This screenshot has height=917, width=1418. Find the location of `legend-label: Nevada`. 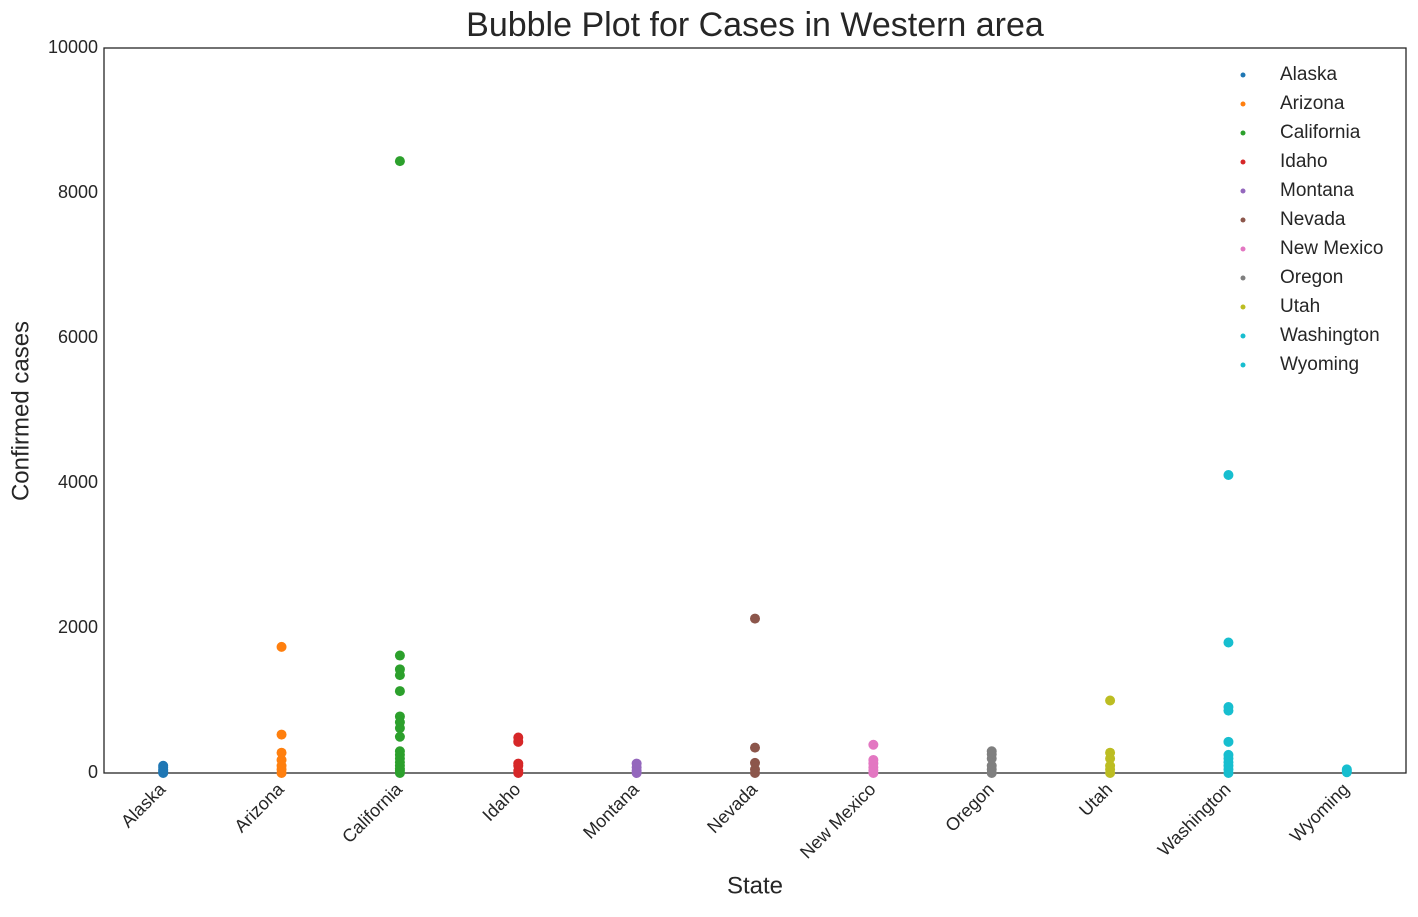

legend-label: Nevada is located at coordinates (1313, 219).